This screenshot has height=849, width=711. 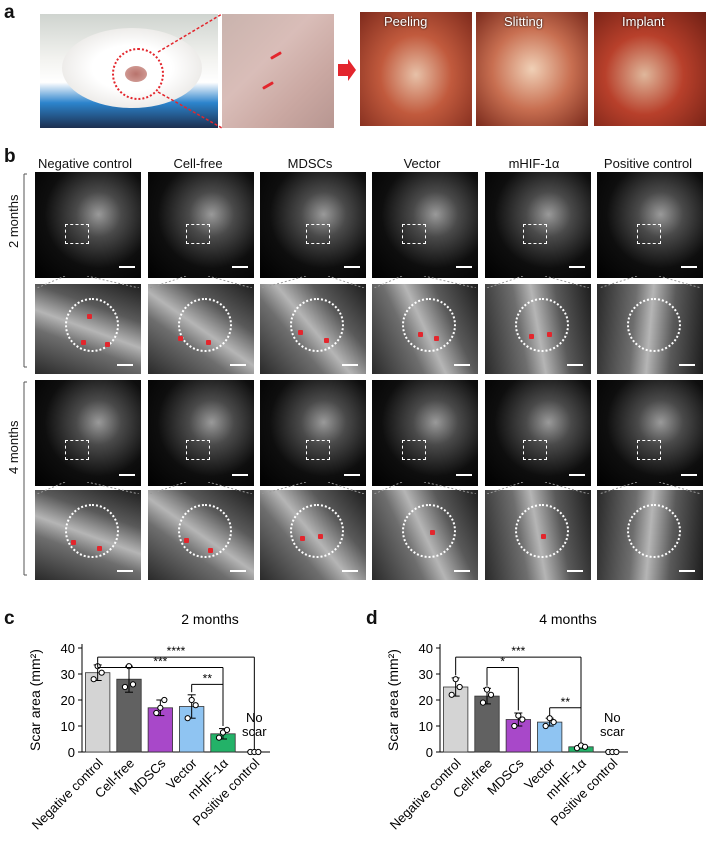 I want to click on chart-title: 4 months, so click(x=568, y=619).